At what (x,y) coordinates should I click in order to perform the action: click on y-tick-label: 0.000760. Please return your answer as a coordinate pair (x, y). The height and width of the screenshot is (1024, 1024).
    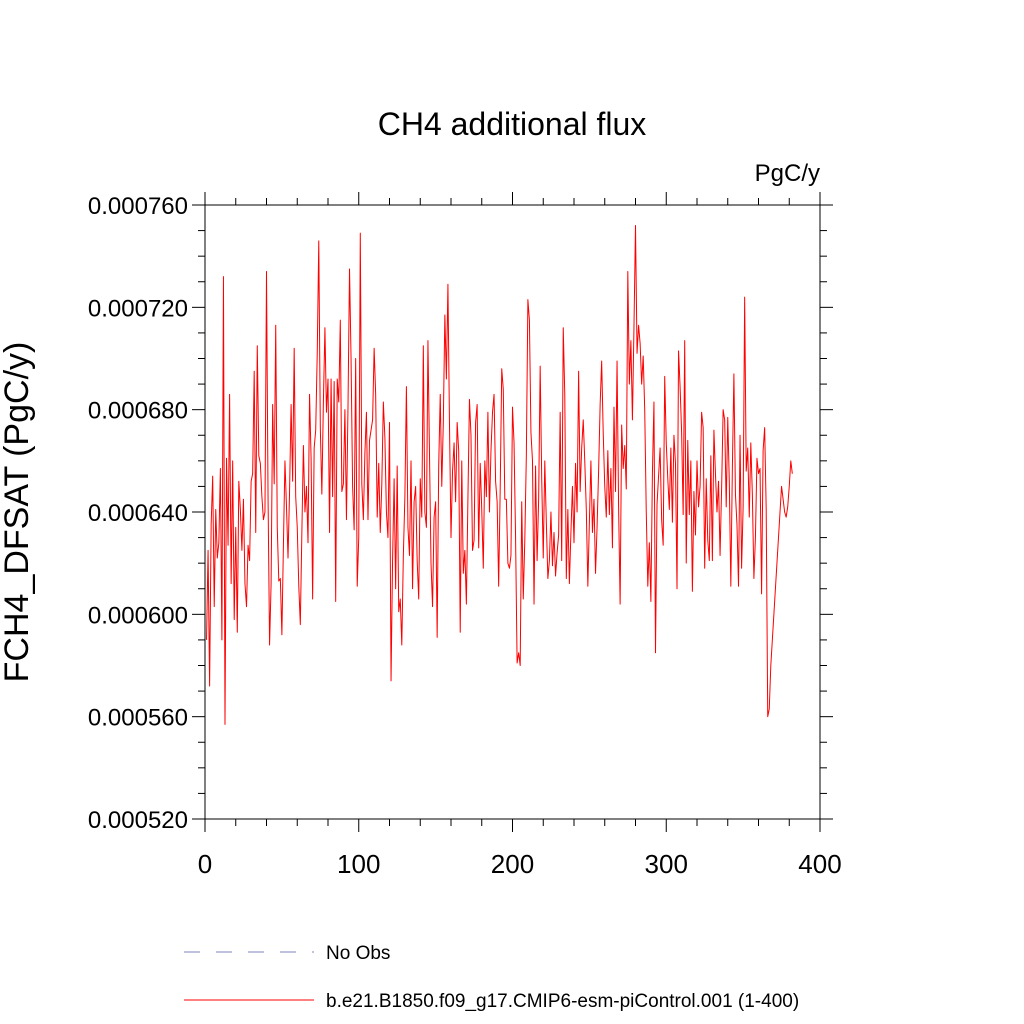
    Looking at the image, I should click on (138, 206).